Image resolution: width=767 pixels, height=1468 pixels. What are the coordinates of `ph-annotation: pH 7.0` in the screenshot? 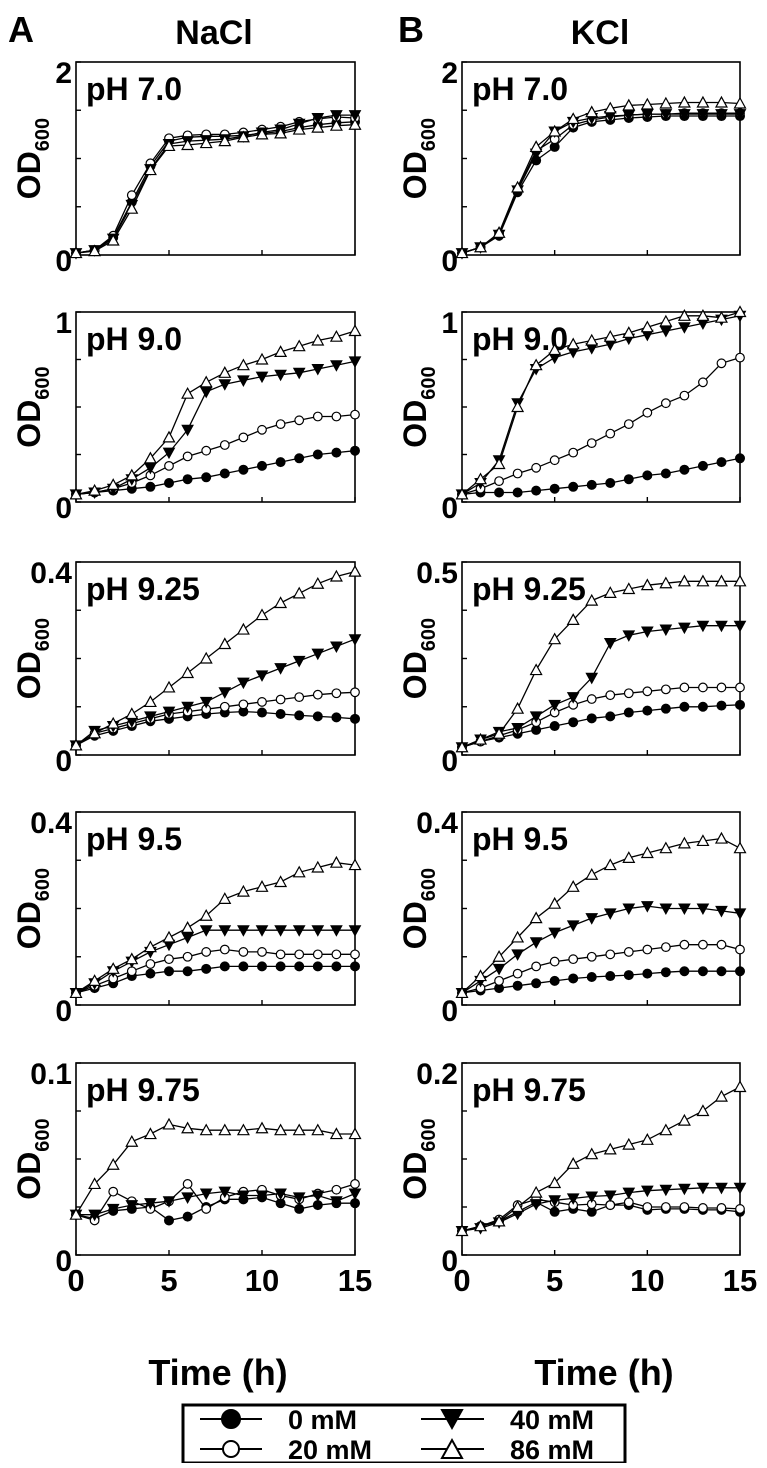 It's located at (520, 89).